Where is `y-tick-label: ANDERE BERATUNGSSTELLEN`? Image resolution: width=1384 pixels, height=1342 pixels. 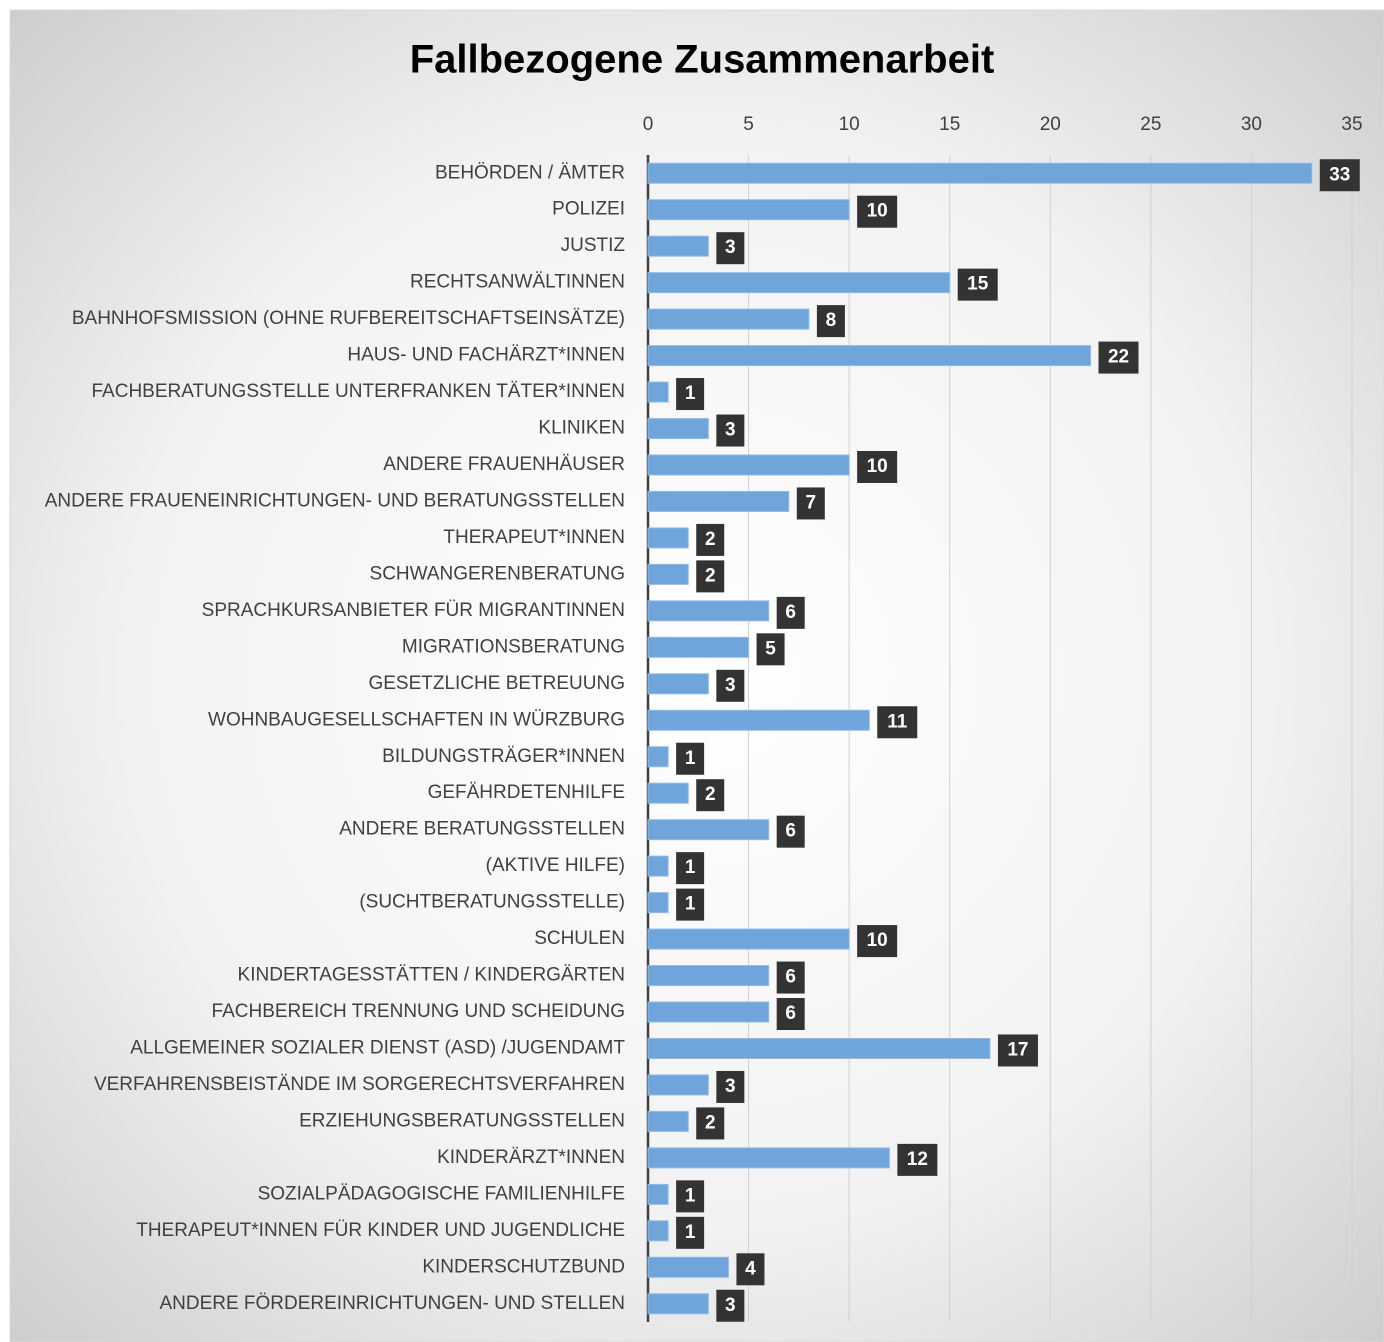 y-tick-label: ANDERE BERATUNGSSTELLEN is located at coordinates (482, 829).